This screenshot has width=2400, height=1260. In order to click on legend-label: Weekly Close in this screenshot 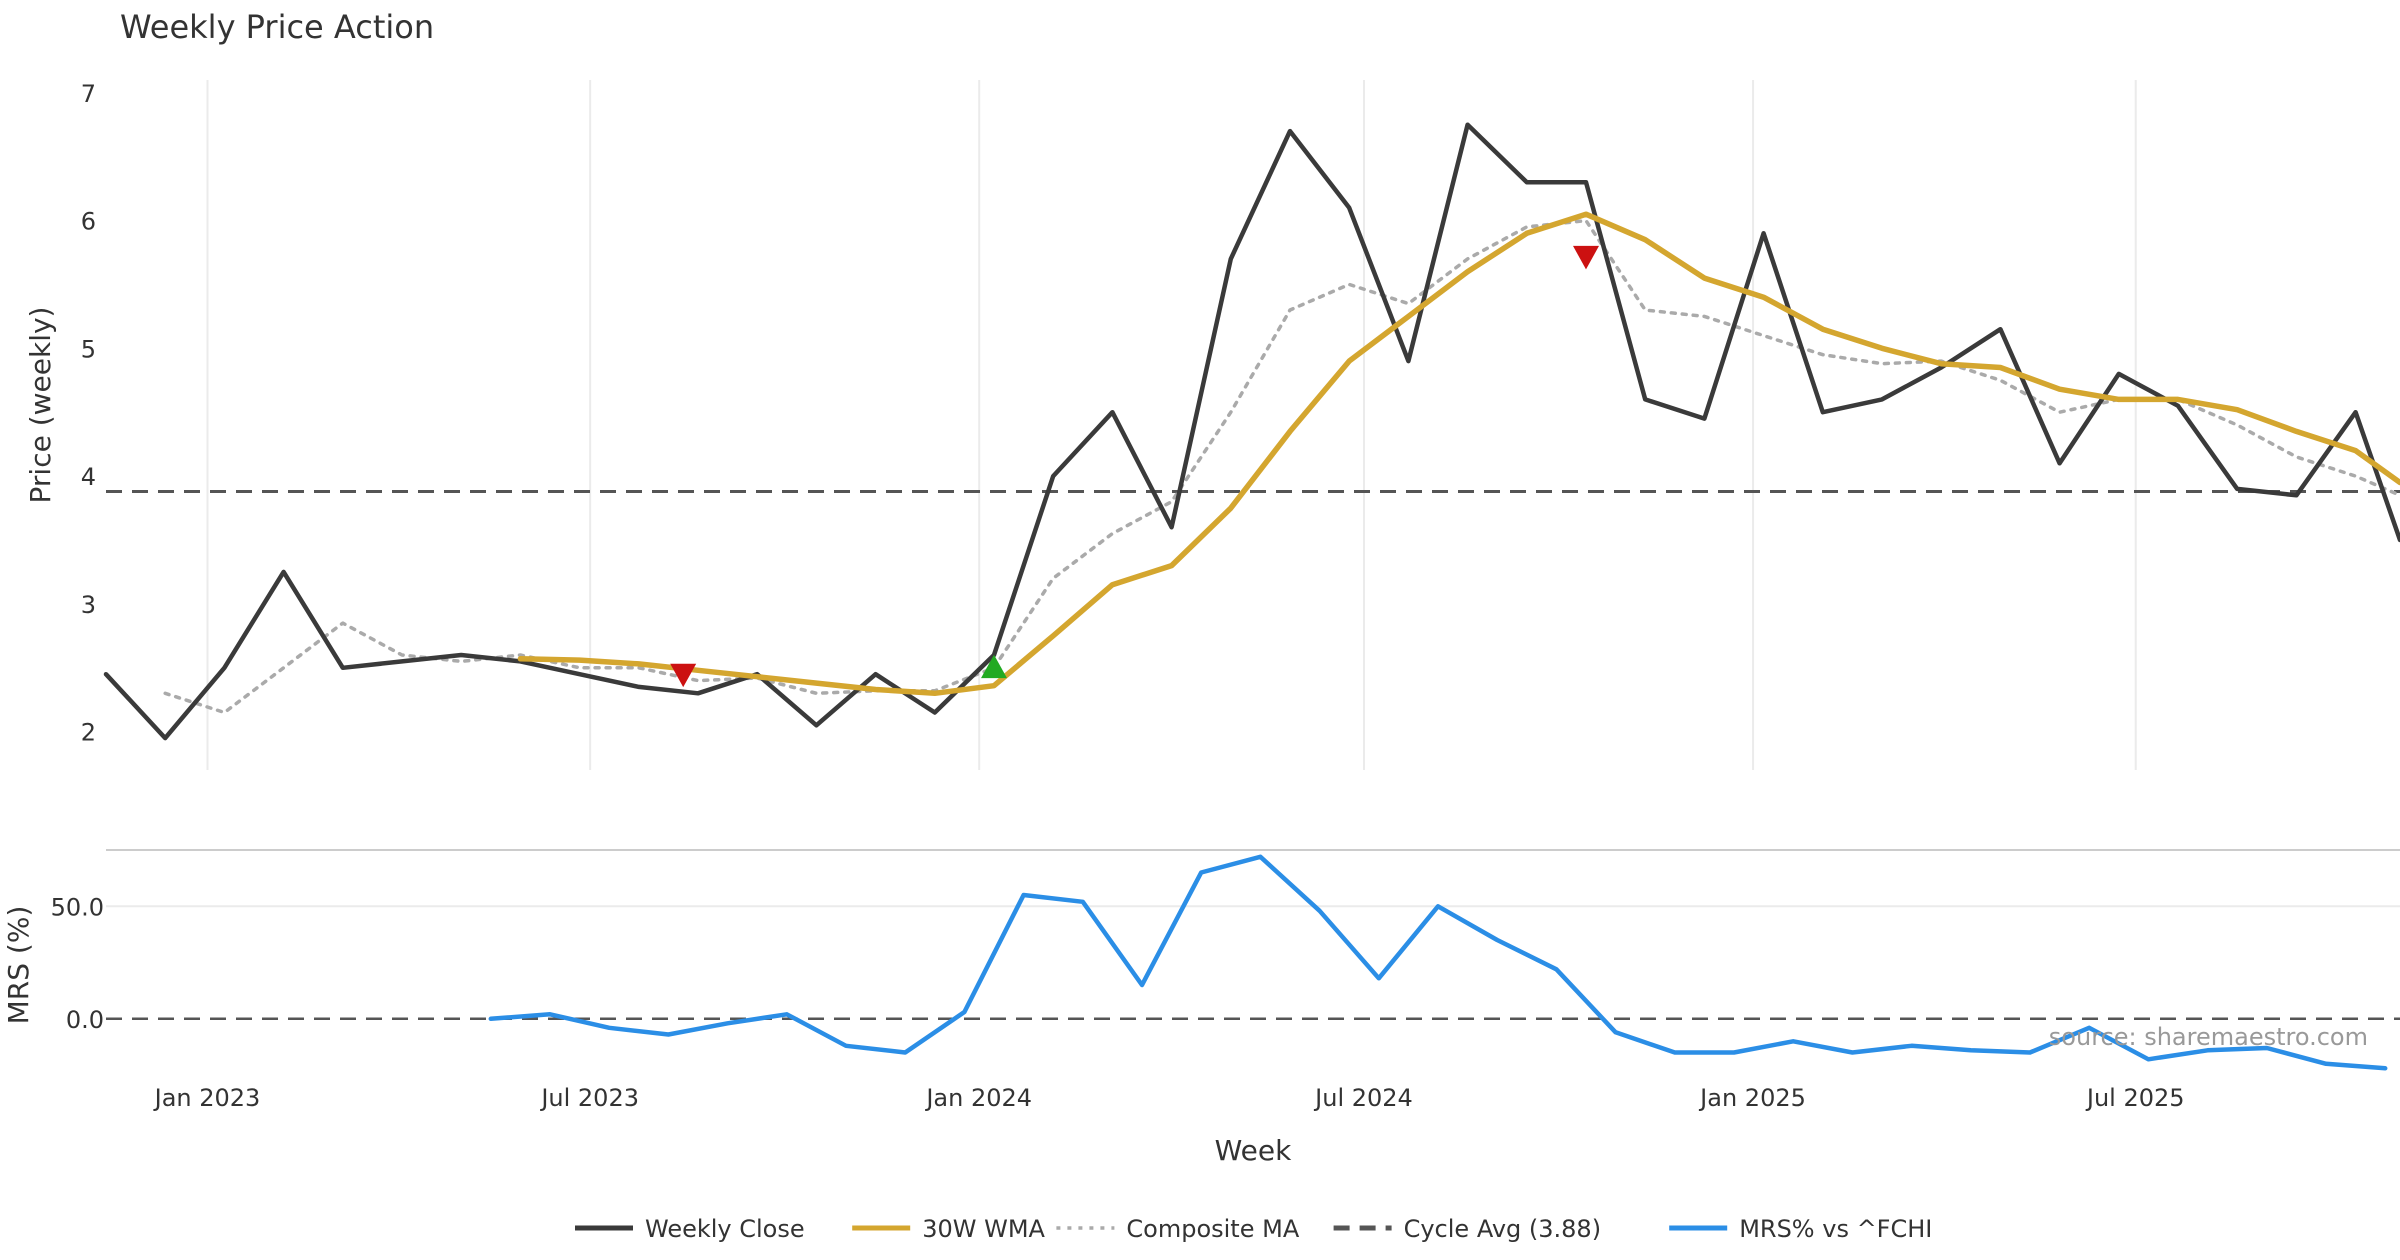, I will do `click(725, 1229)`.